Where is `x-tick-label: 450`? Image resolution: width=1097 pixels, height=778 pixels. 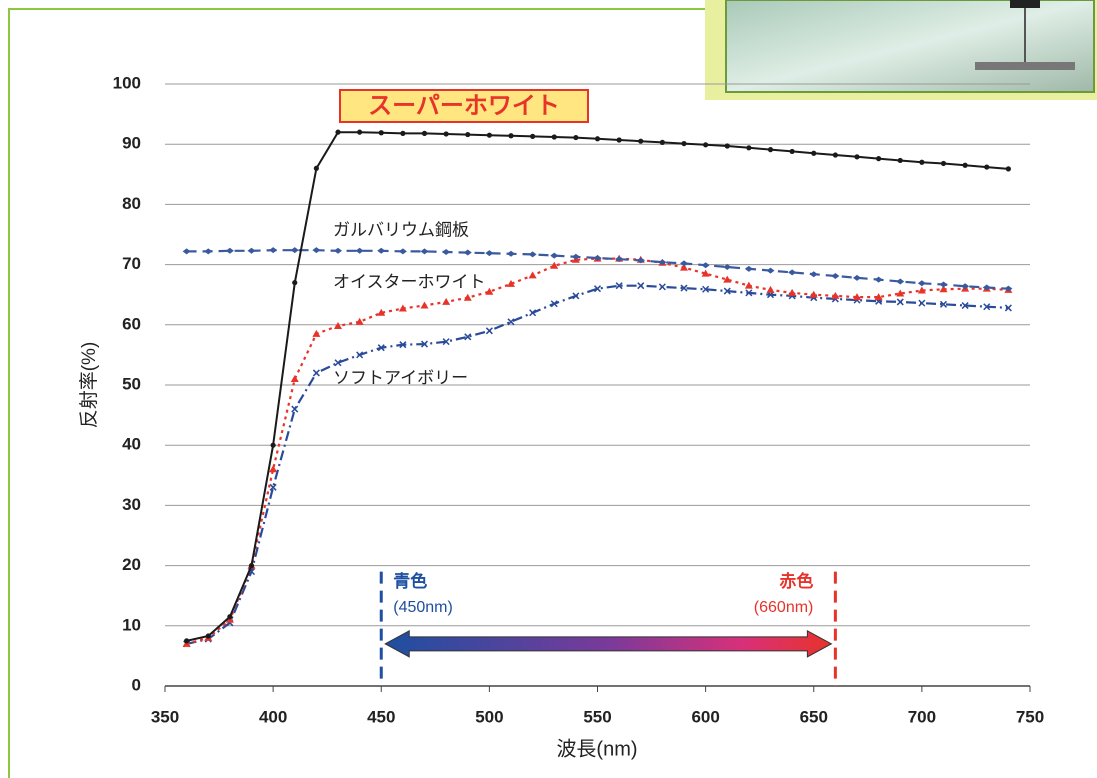 x-tick-label: 450 is located at coordinates (381, 716).